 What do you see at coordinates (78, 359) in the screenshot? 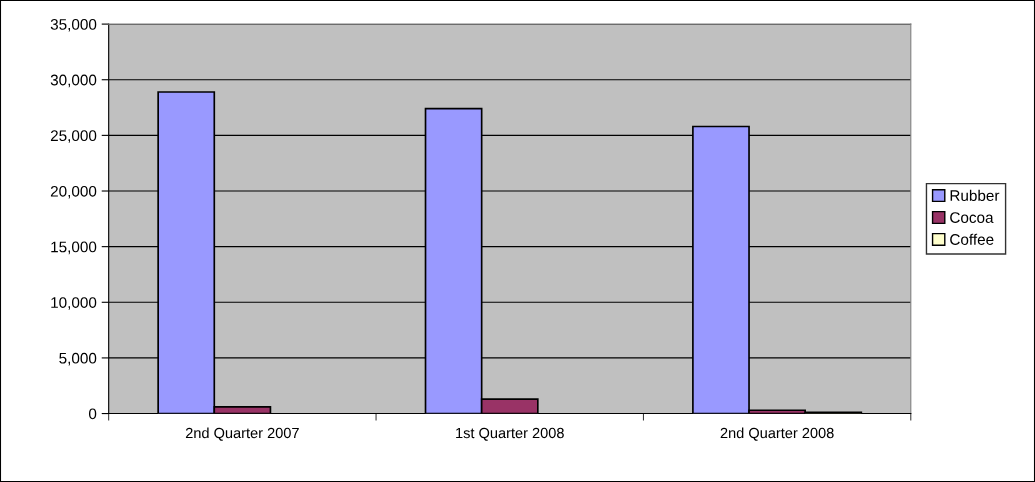
I see `y-tick-label: 5,000` at bounding box center [78, 359].